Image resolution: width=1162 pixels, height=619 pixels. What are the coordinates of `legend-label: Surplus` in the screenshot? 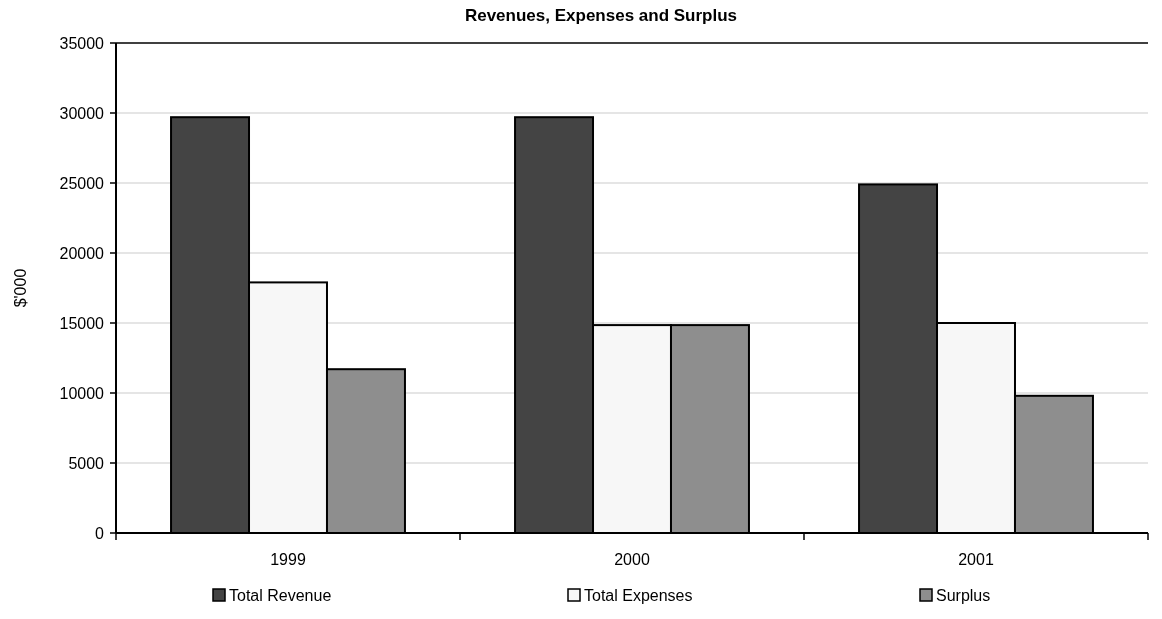 It's located at (963, 595).